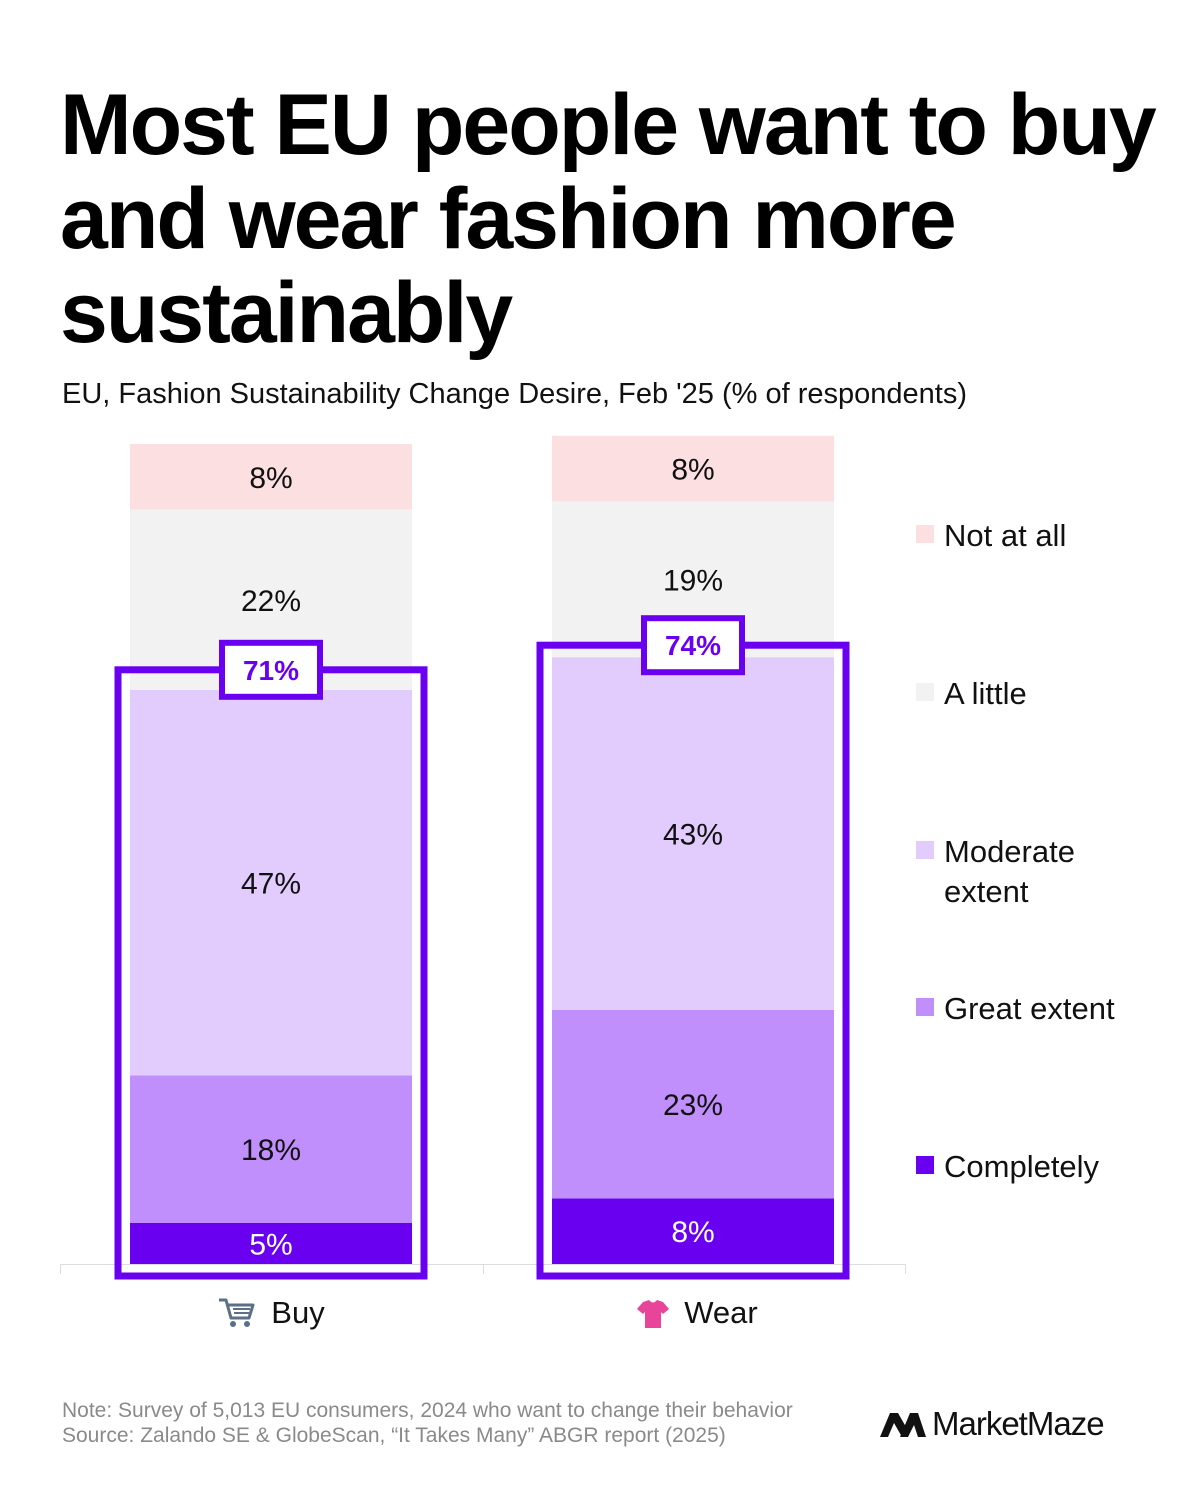 The width and height of the screenshot is (1200, 1500). What do you see at coordinates (925, 1165) in the screenshot?
I see `legend-swatch-completely` at bounding box center [925, 1165].